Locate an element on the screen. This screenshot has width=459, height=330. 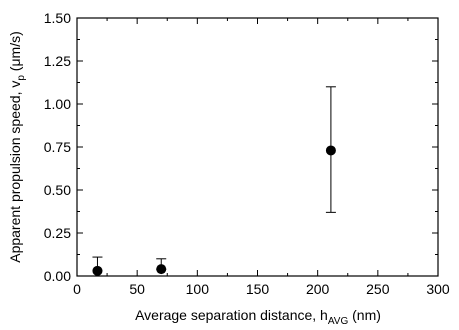
x-axis-title-subscript: AVG is located at coordinates (338, 321).